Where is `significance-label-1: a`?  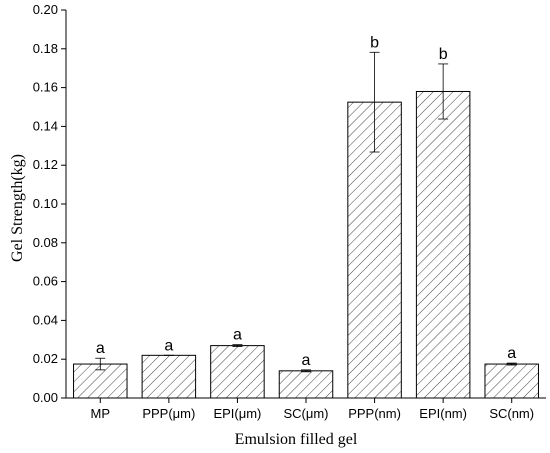
significance-label-1: a is located at coordinates (168, 345).